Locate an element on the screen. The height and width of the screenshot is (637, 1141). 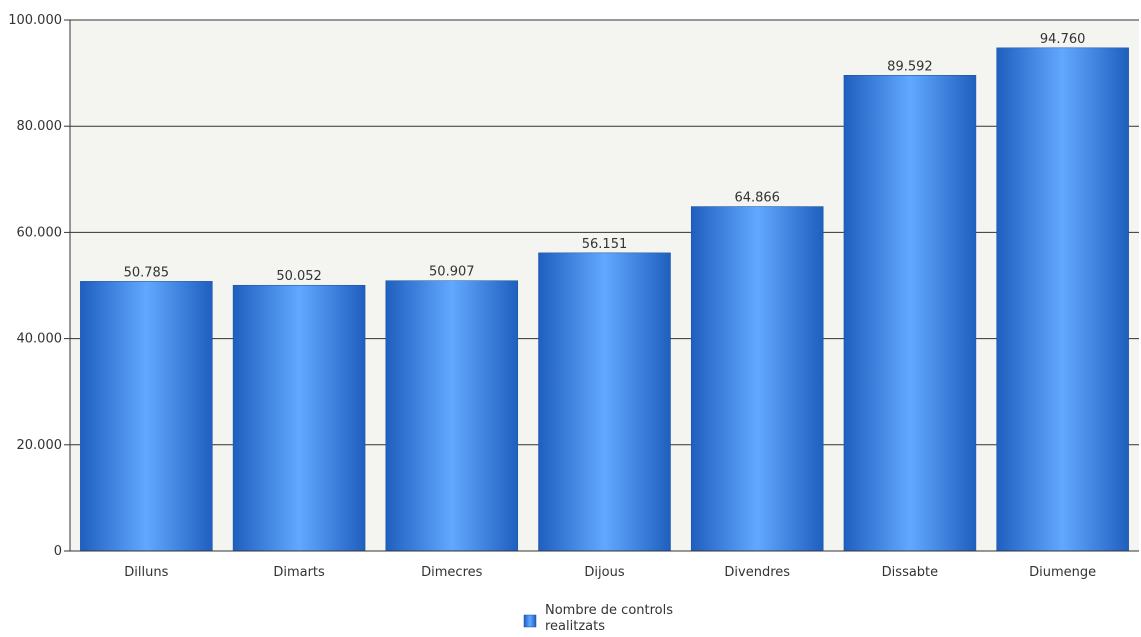
legend-label: realitzats is located at coordinates (575, 626).